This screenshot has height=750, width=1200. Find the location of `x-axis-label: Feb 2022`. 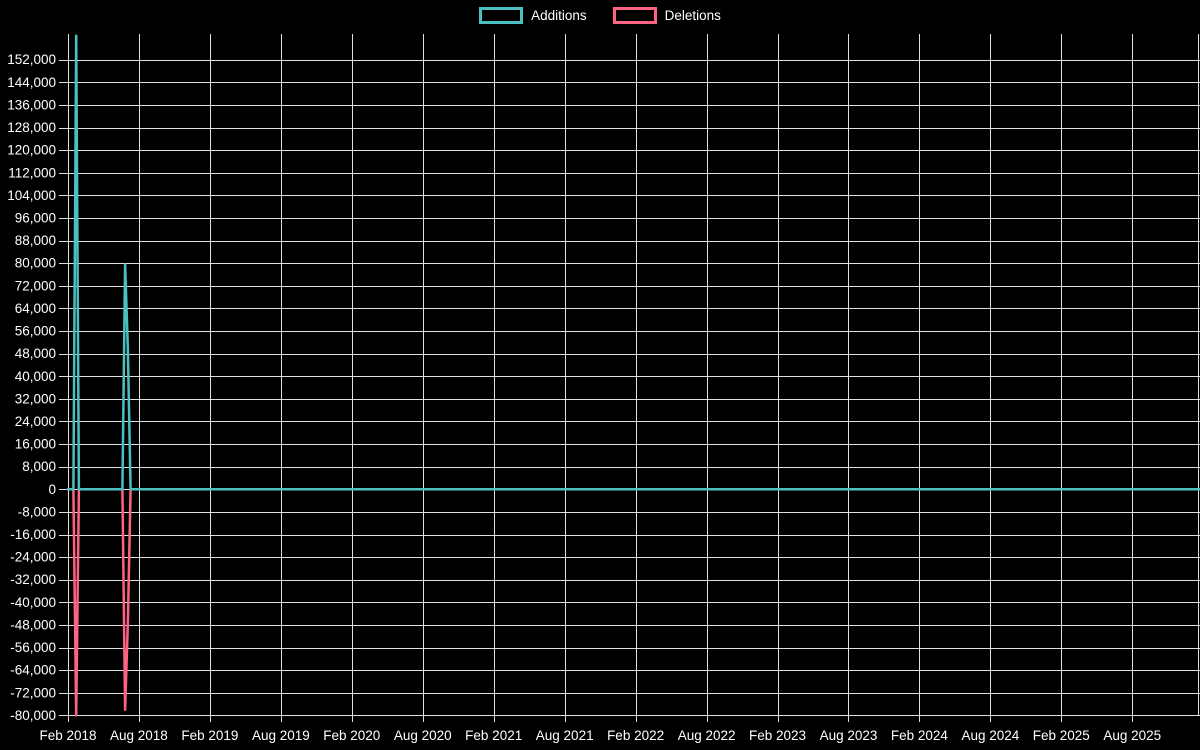

x-axis-label: Feb 2022 is located at coordinates (635, 735).